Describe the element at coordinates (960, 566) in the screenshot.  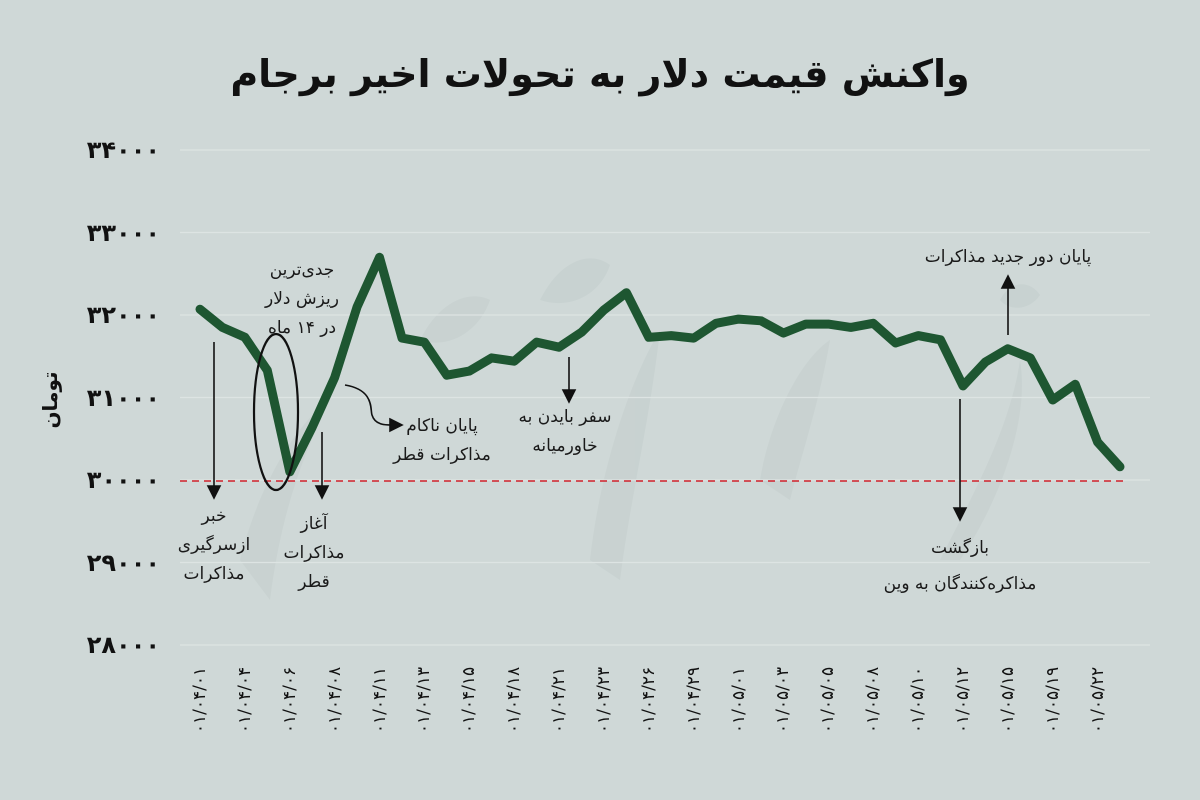
I see `annotation-vienna-return: بازگشت مذاکره‌کنندگان به وین` at that location.